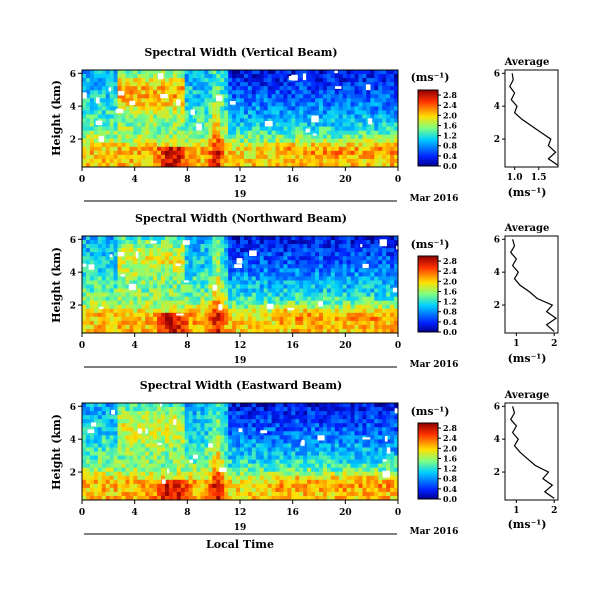  Describe the element at coordinates (497, 473) in the screenshot. I see `average-y-tick-label: 2` at that location.